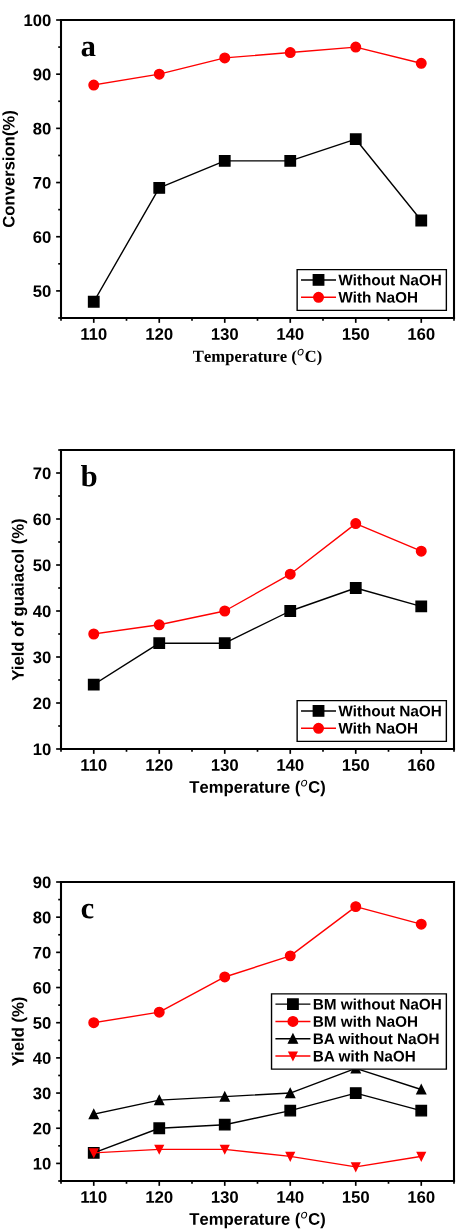  Describe the element at coordinates (88, 49) in the screenshot. I see `annotation: a` at that location.